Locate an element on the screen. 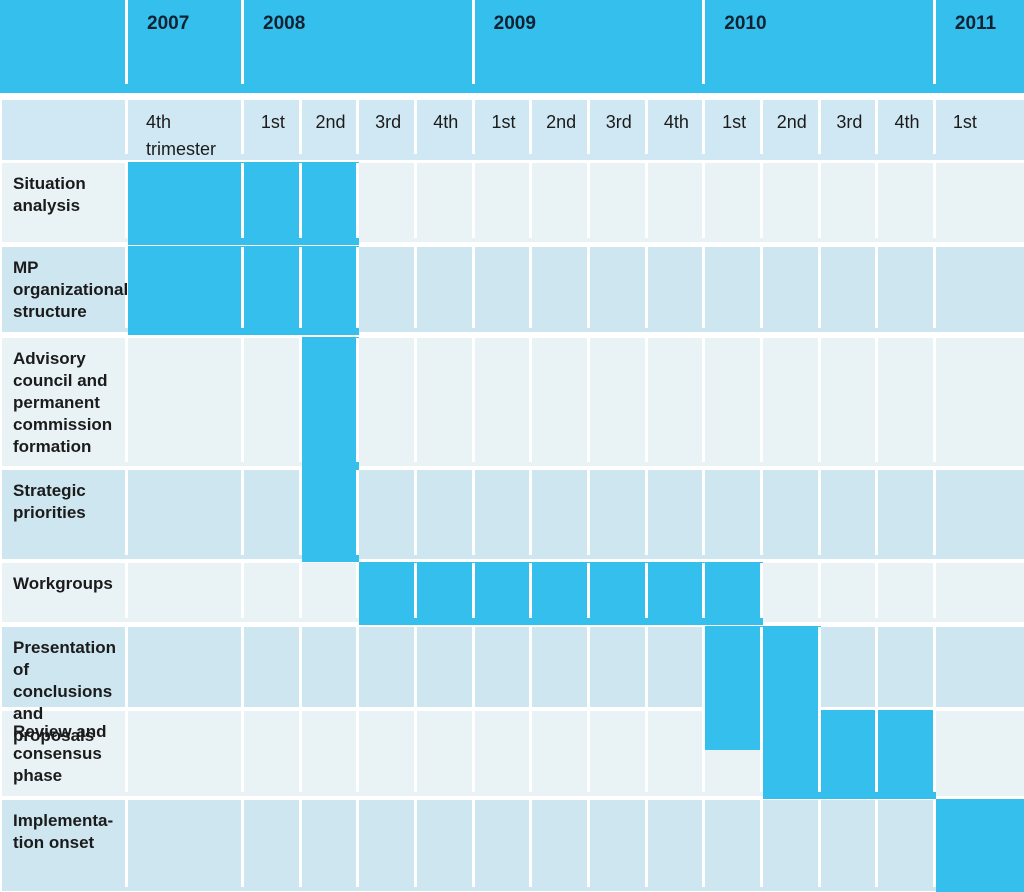 The image size is (1024, 892). quarter-header-cell: 2nd is located at coordinates (331, 131).